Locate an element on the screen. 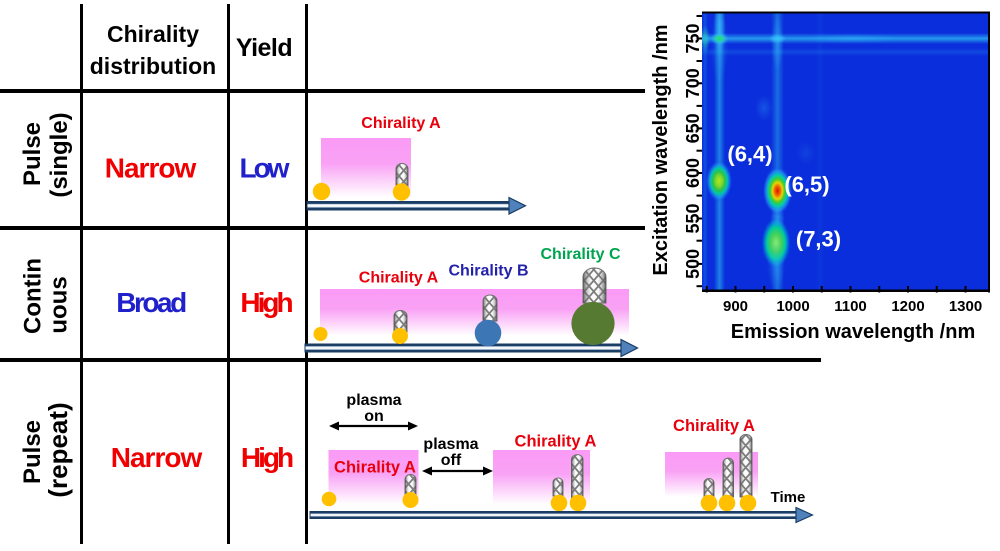 The height and width of the screenshot is (551, 1000). svg-text: 700 is located at coordinates (693, 83).